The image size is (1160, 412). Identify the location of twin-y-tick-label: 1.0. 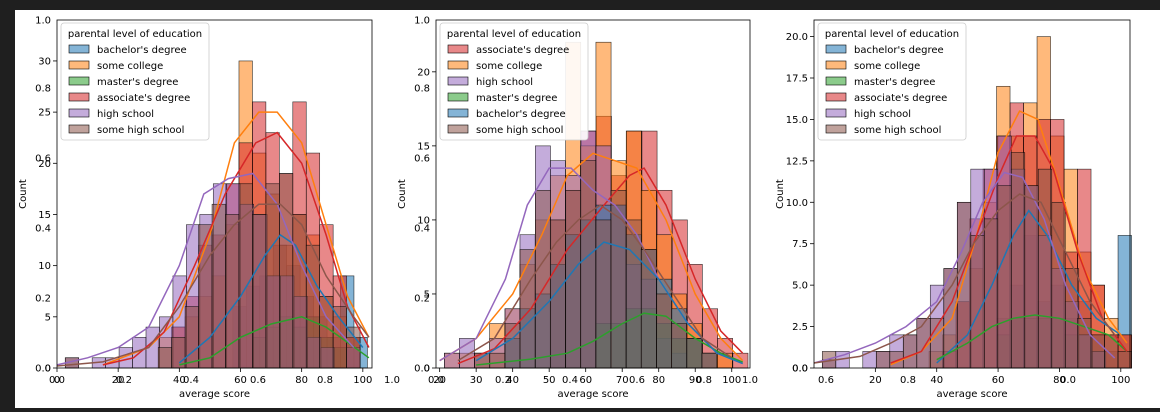
(43, 21).